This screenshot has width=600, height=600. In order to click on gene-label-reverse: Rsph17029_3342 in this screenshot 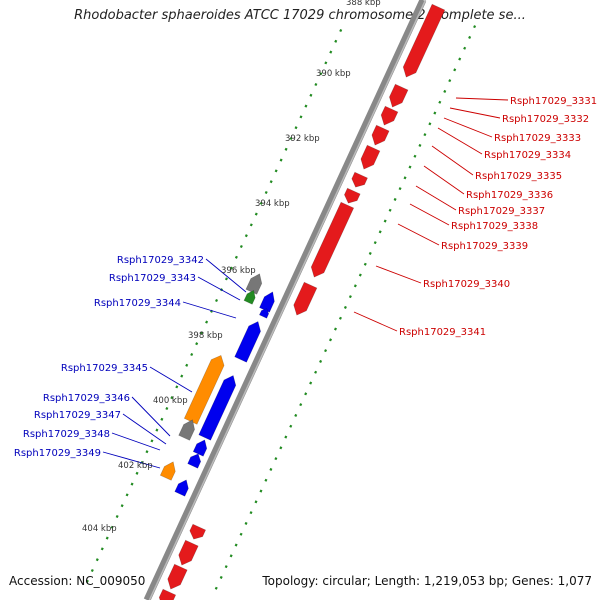, I will do `click(160, 260)`.